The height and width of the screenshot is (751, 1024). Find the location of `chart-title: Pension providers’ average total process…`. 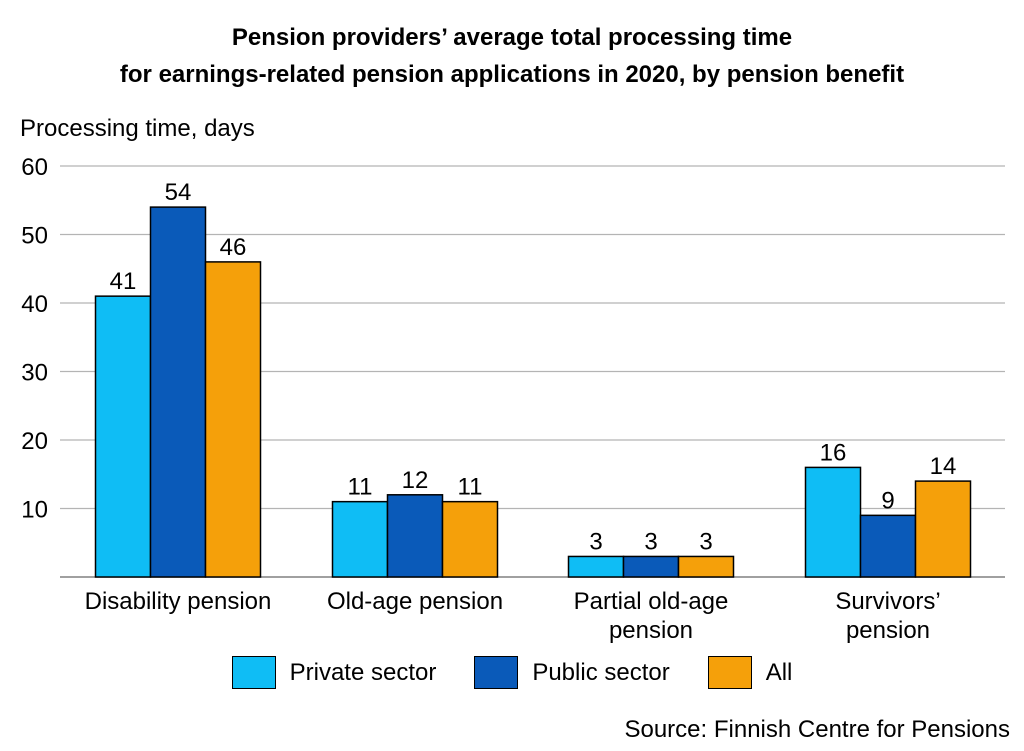

chart-title: Pension providers’ average total process… is located at coordinates (512, 37).